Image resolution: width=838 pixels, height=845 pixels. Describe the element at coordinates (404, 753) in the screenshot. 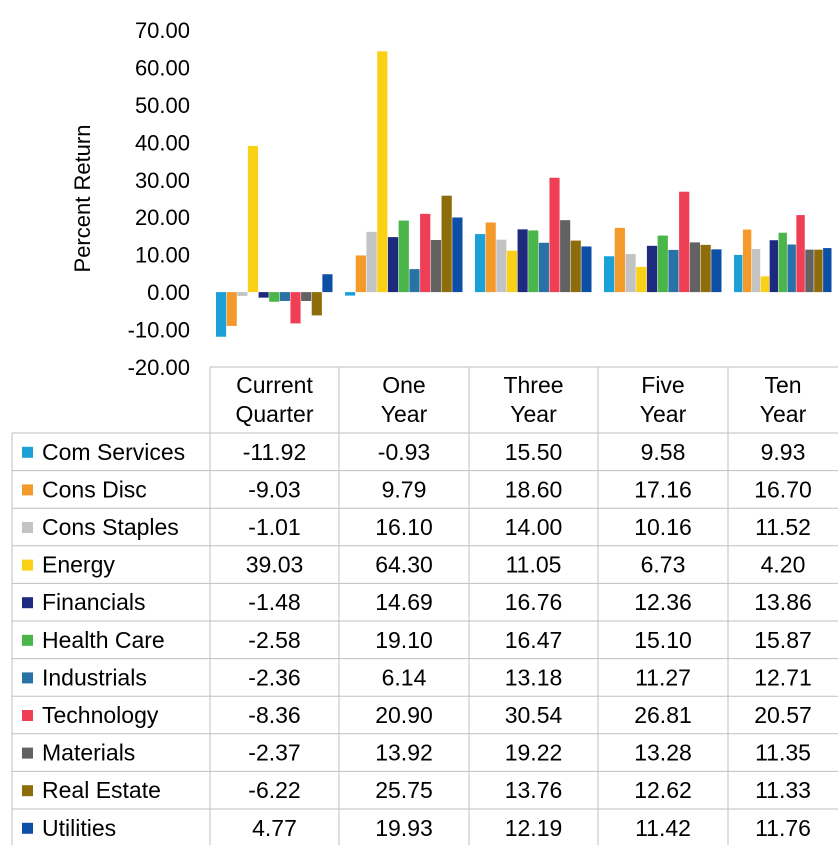

I see `data-label: 13.92` at that location.